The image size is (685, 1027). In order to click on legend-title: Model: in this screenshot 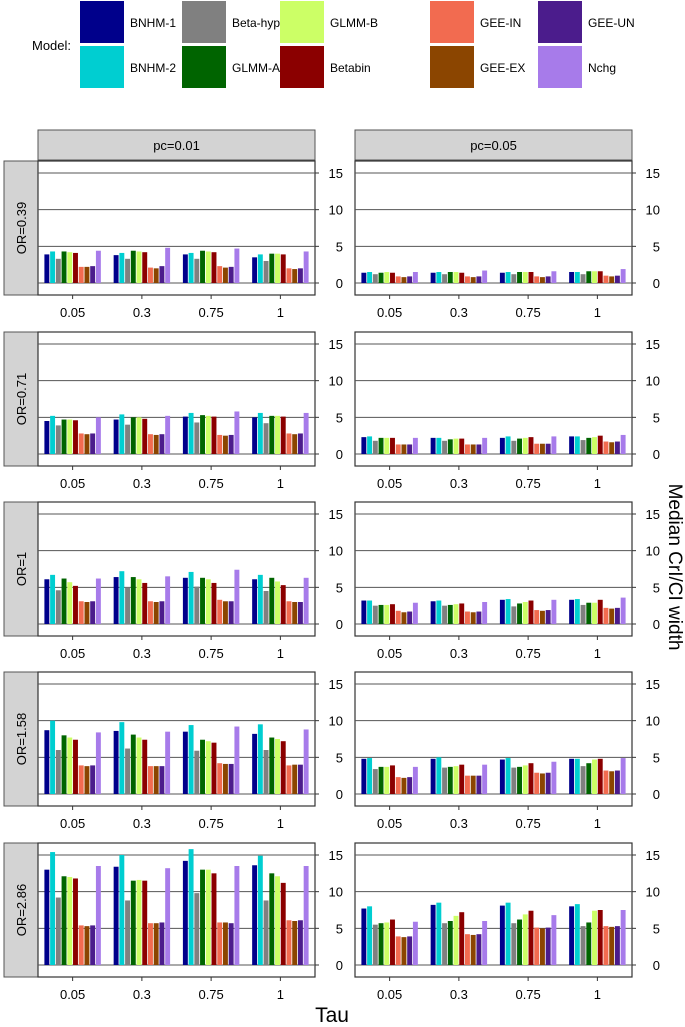, I will do `click(51, 45)`.